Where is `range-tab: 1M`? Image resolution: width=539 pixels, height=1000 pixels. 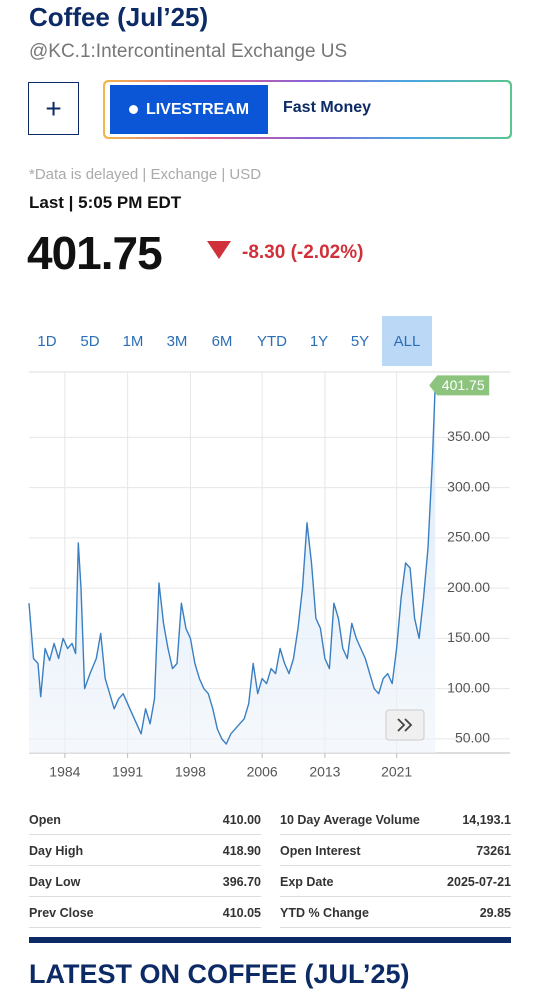
range-tab: 1M is located at coordinates (133, 341).